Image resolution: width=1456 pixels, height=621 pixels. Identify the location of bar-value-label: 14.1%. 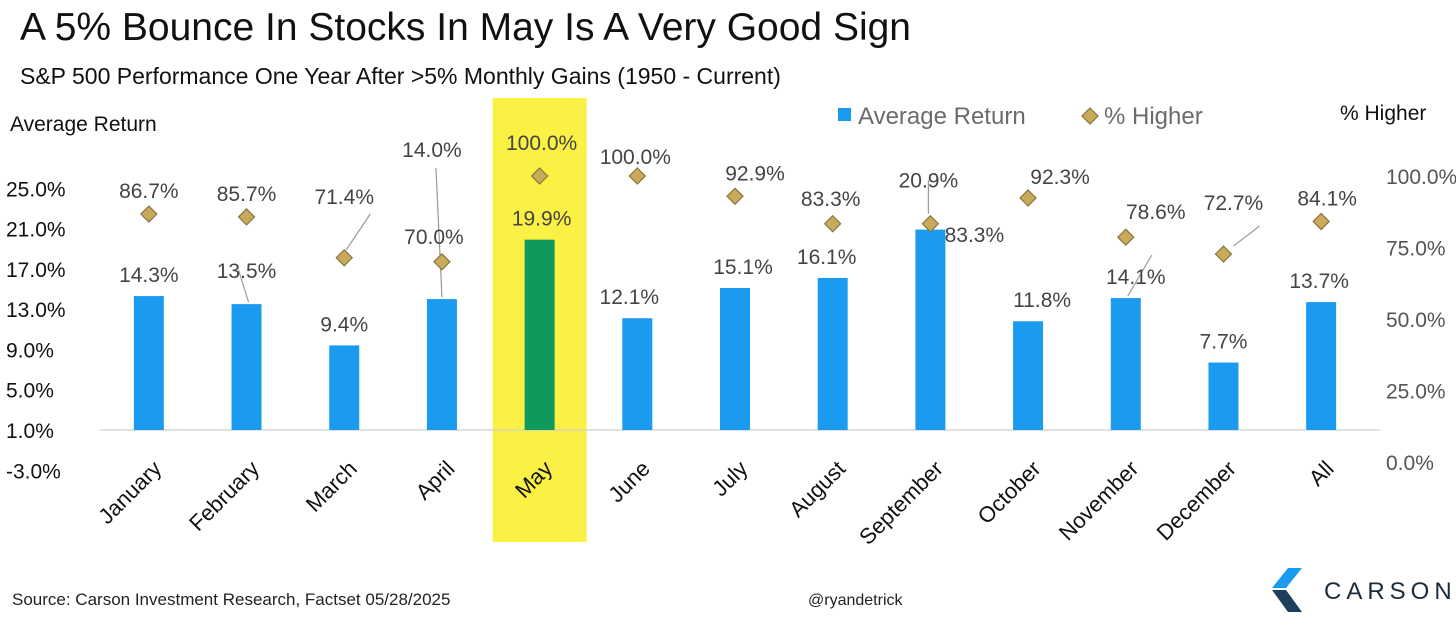
(1136, 277).